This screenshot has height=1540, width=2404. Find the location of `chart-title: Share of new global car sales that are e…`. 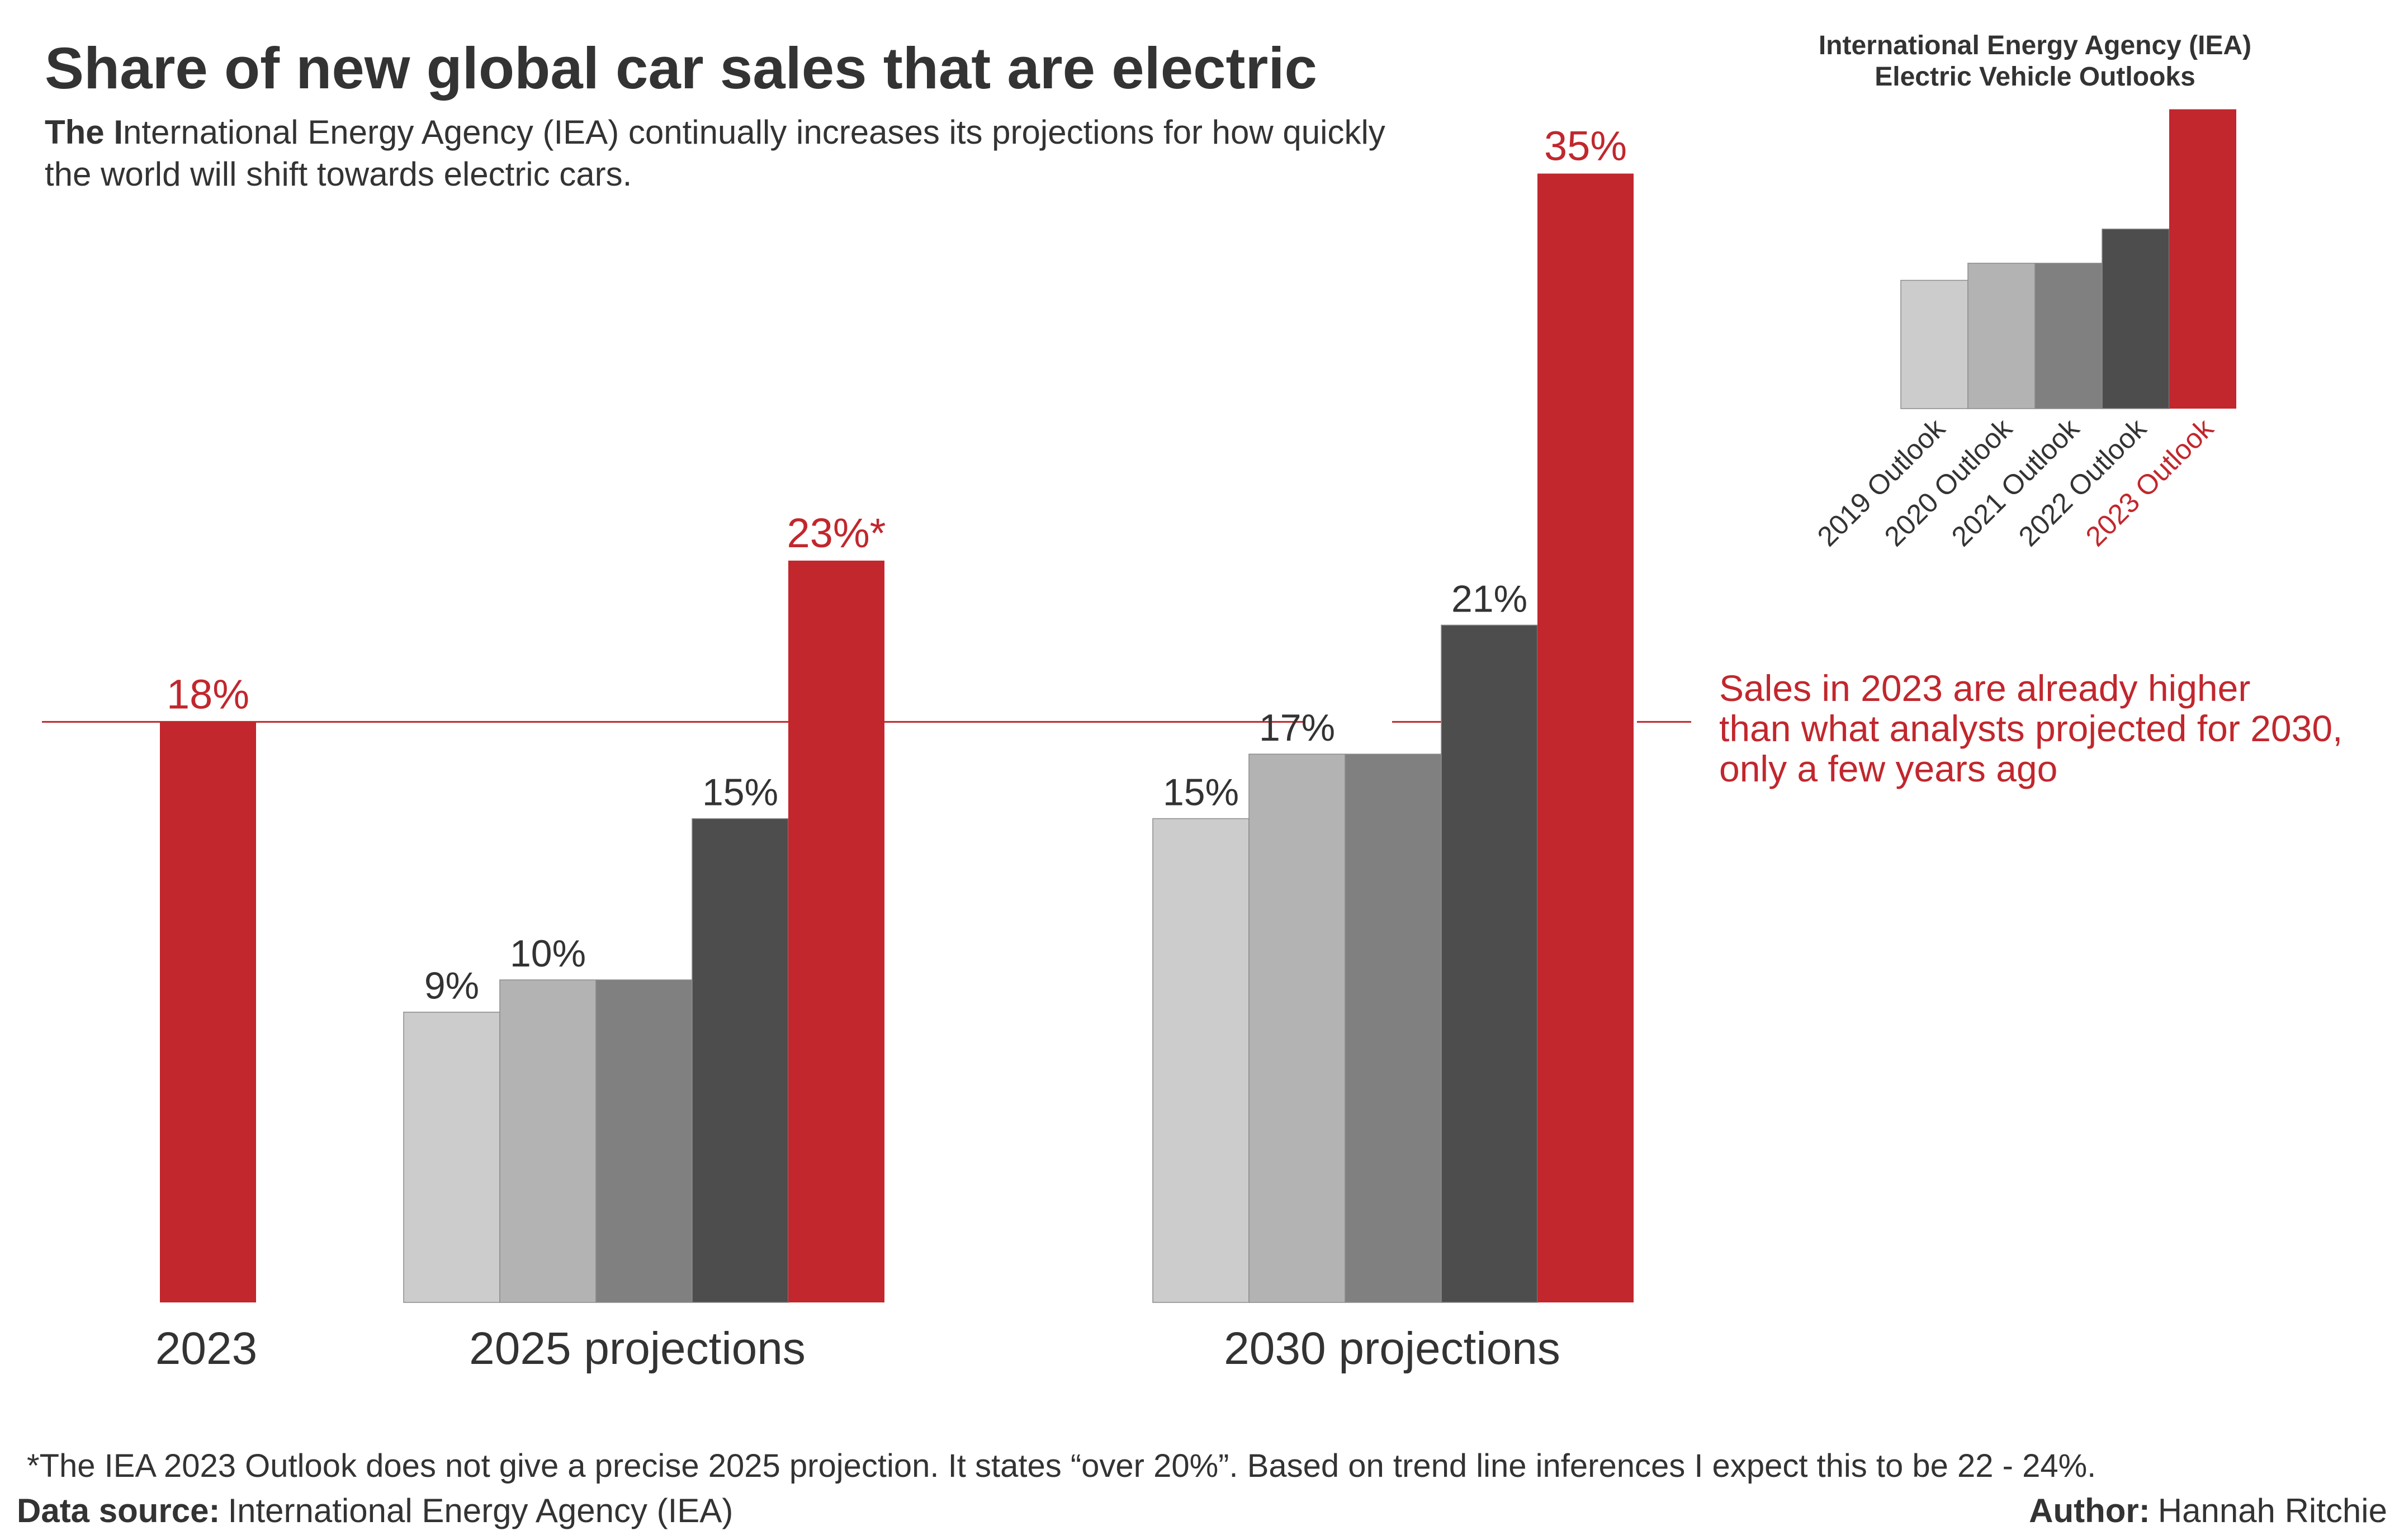

chart-title: Share of new global car sales that are e… is located at coordinates (681, 68).